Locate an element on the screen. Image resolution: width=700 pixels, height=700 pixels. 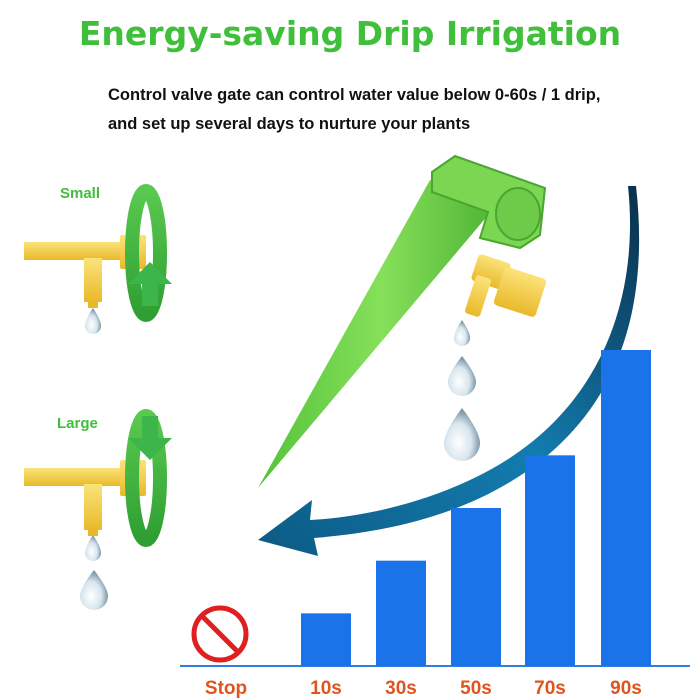
x-tick-label-70s: 70s is located at coordinates (550, 688).